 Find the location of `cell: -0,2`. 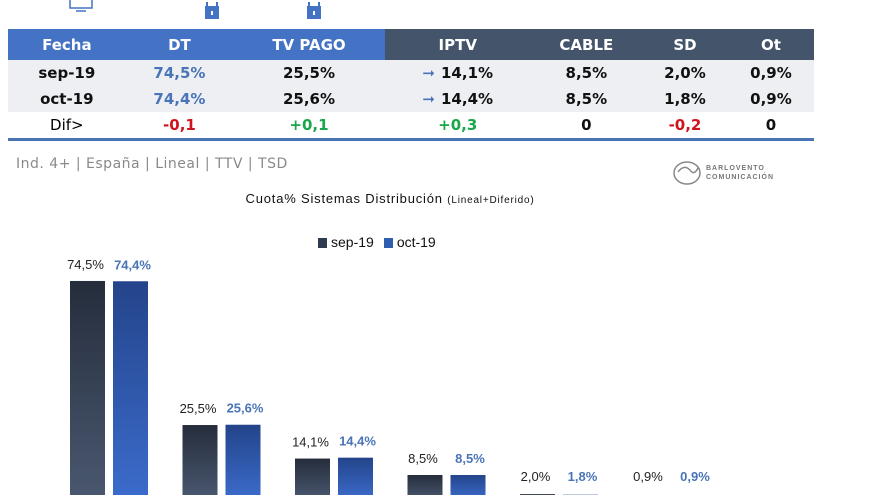

cell: -0,2 is located at coordinates (684, 126).